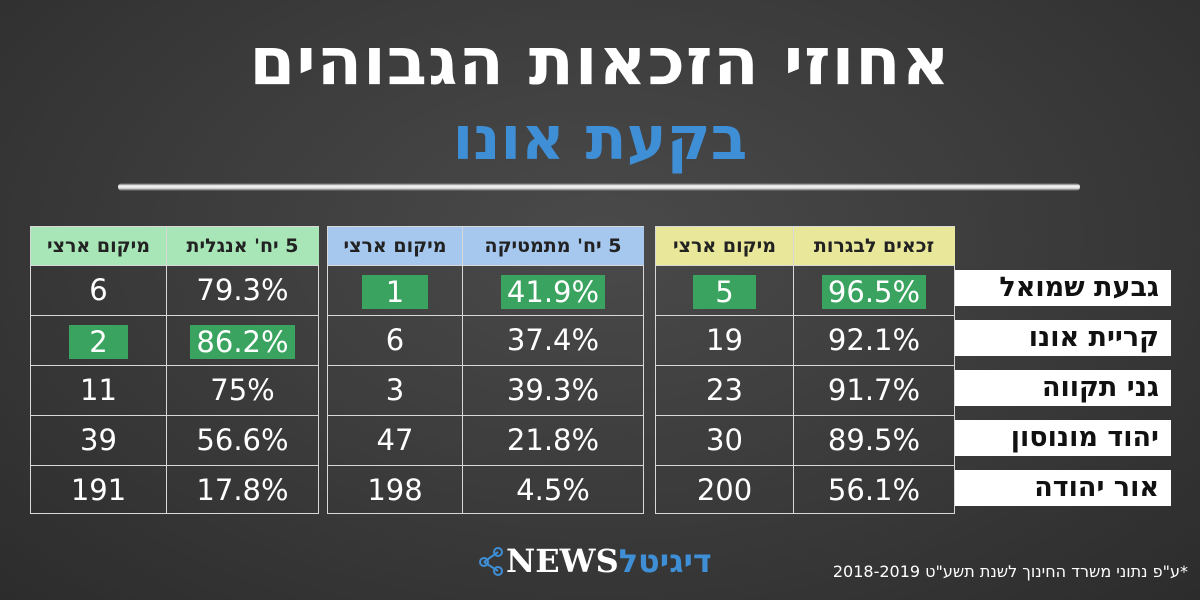 This screenshot has width=1200, height=600. Describe the element at coordinates (874, 390) in the screenshot. I see `bagrut-value-cell: 91.7%` at that location.